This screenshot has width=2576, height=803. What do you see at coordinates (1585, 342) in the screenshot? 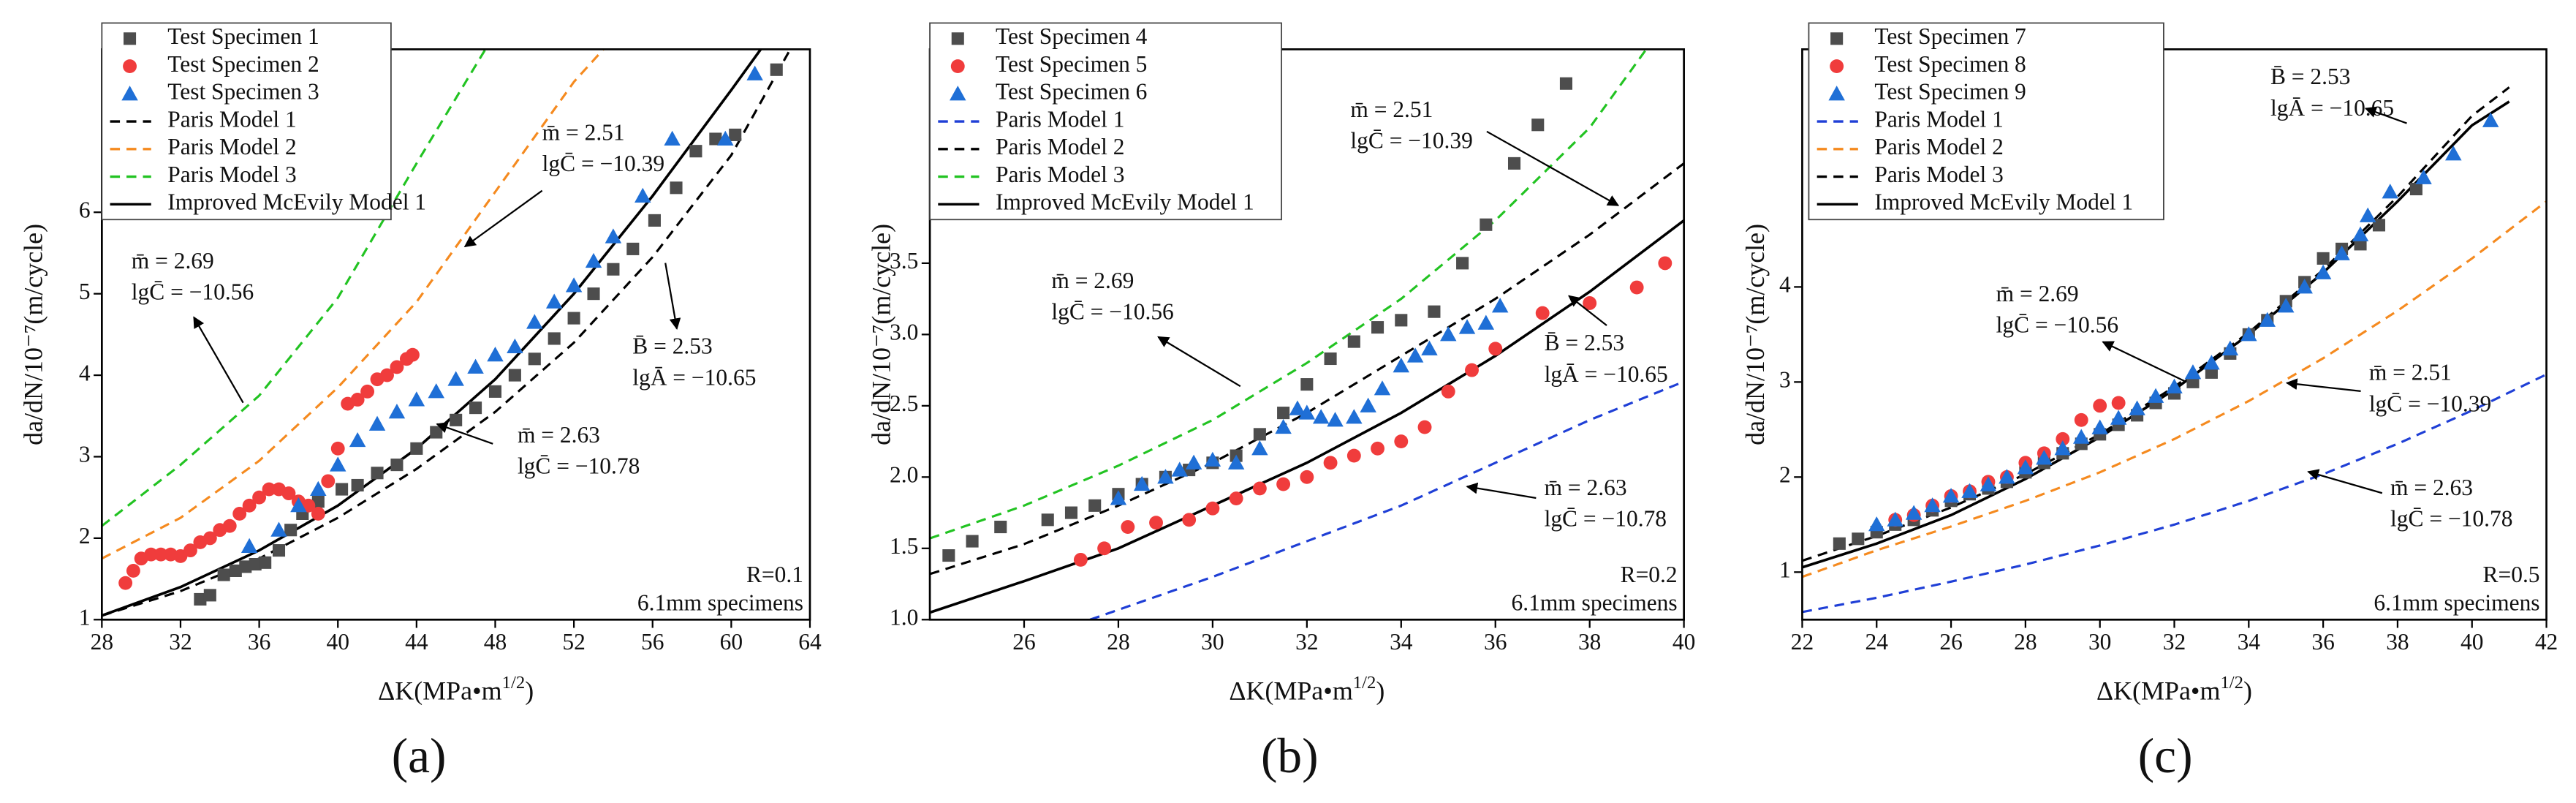
I see `annotation: B̄ = 2.53` at bounding box center [1585, 342].